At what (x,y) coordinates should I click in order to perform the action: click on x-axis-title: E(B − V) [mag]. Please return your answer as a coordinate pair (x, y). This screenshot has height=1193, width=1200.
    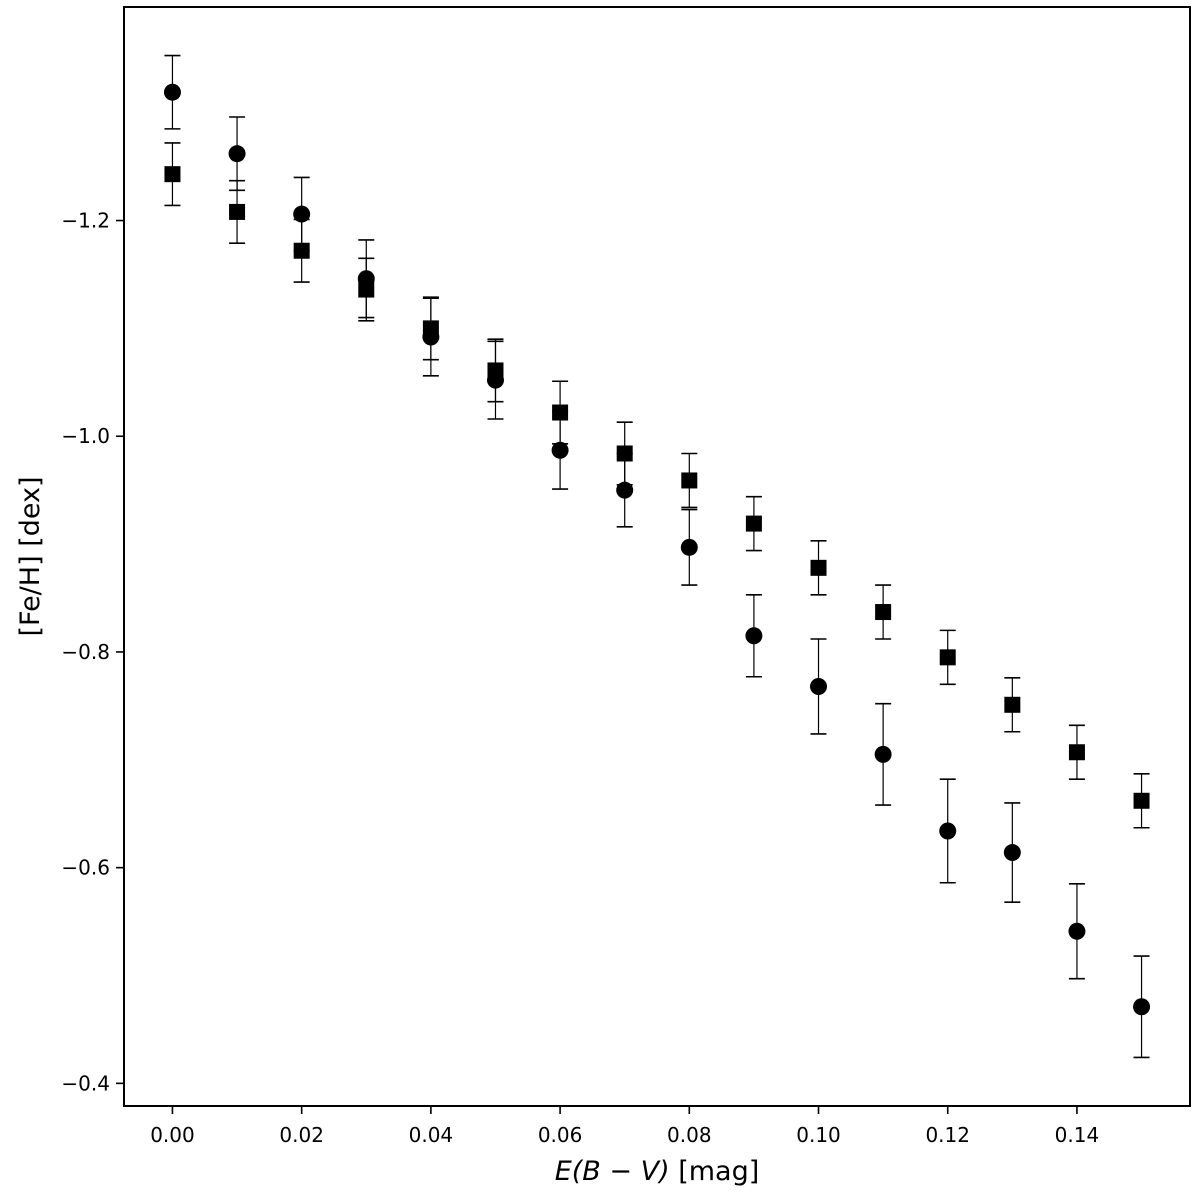
    Looking at the image, I should click on (657, 1171).